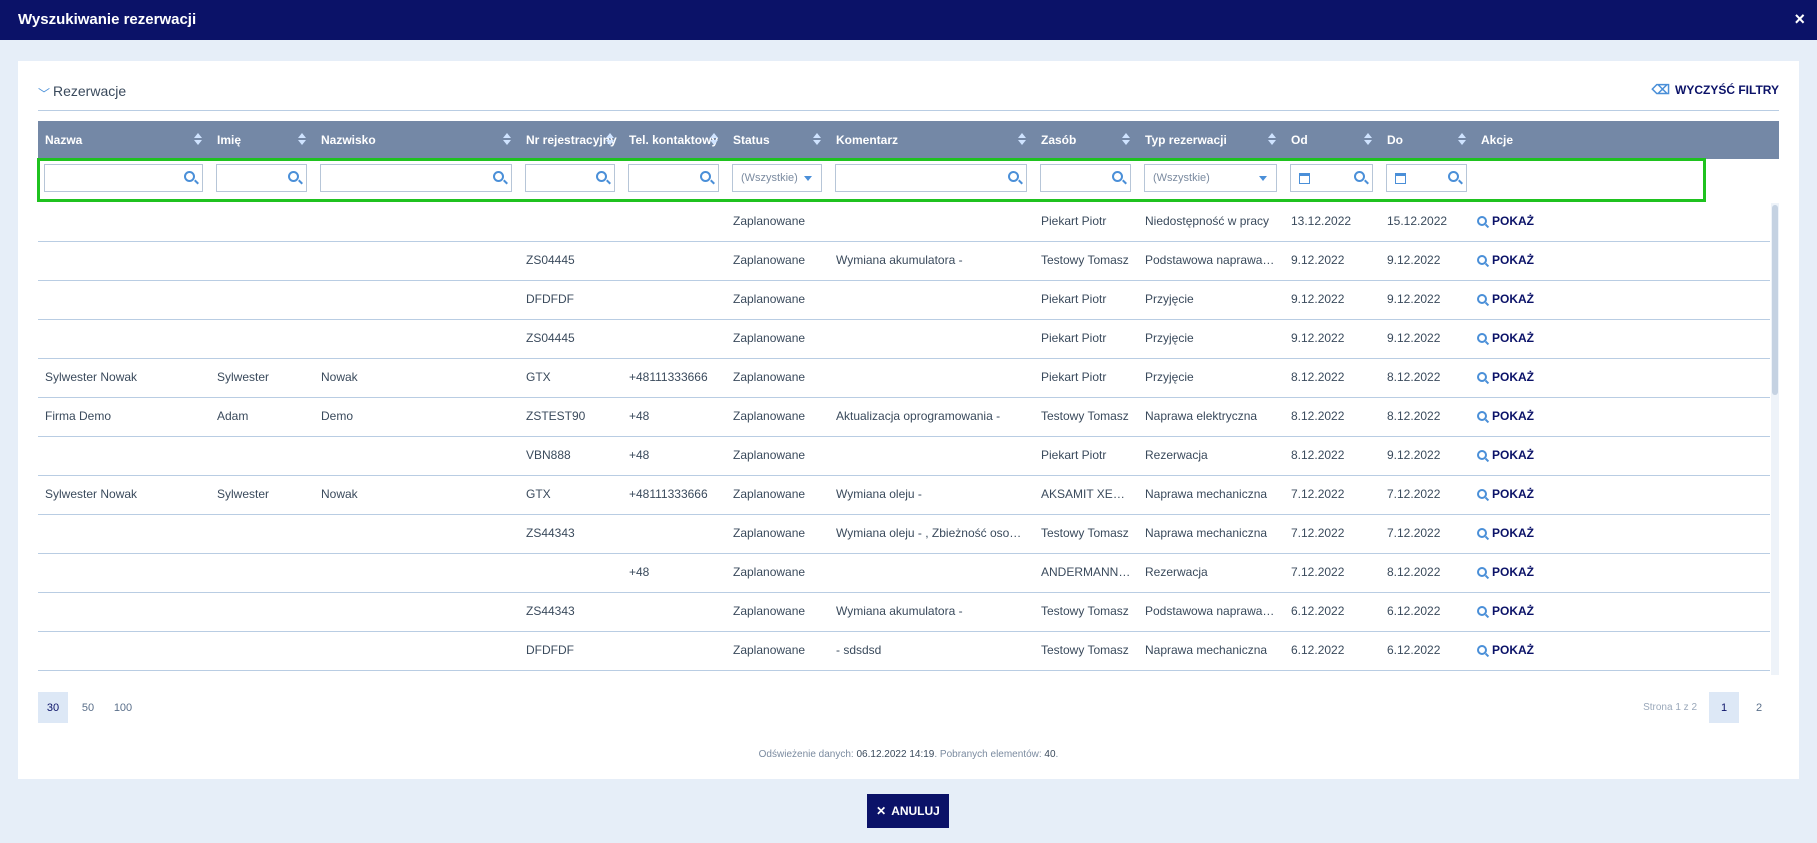  What do you see at coordinates (931, 140) in the screenshot?
I see `column-header-komentarz: Komentarz` at bounding box center [931, 140].